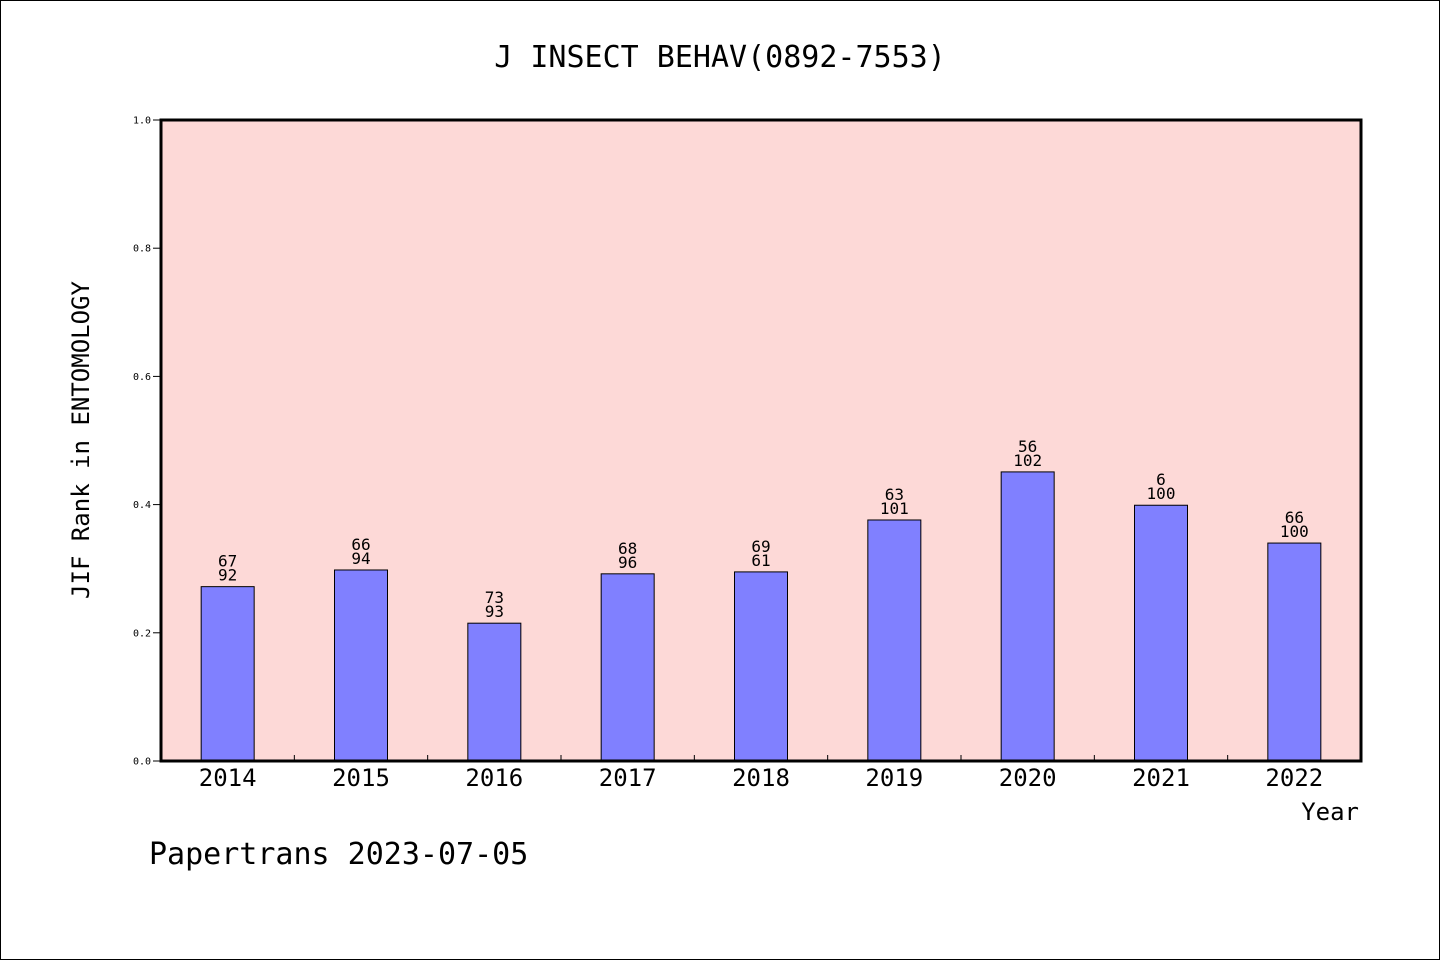 The height and width of the screenshot is (960, 1440). What do you see at coordinates (360, 558) in the screenshot?
I see `data-label-total: 94` at bounding box center [360, 558].